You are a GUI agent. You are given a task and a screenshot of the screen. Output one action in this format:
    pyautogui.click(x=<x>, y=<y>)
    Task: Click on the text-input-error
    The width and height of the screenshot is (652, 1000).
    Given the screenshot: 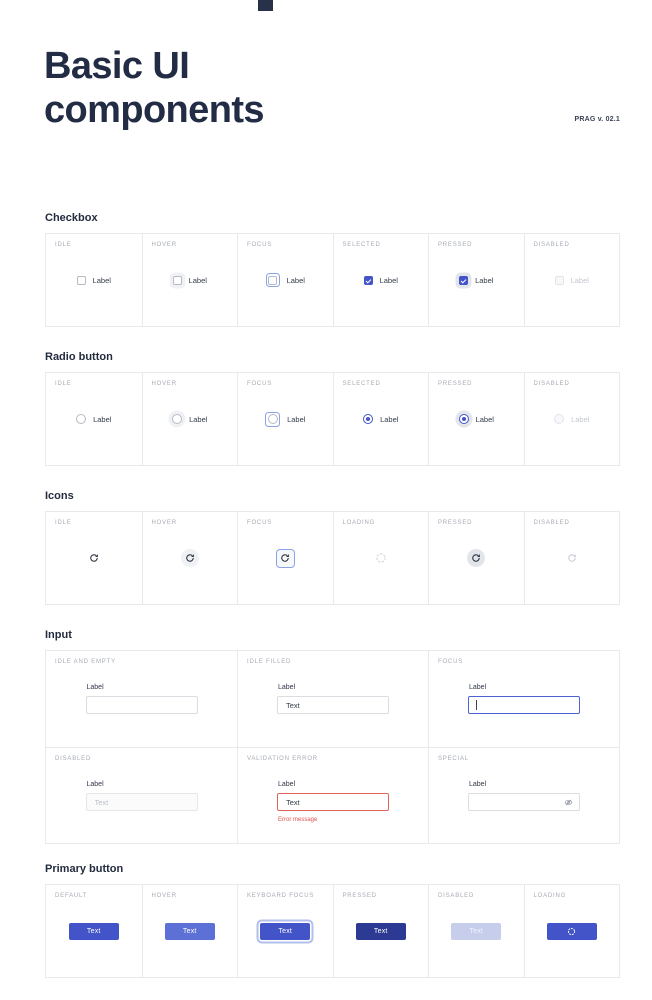 What is the action you would take?
    pyautogui.click(x=333, y=802)
    